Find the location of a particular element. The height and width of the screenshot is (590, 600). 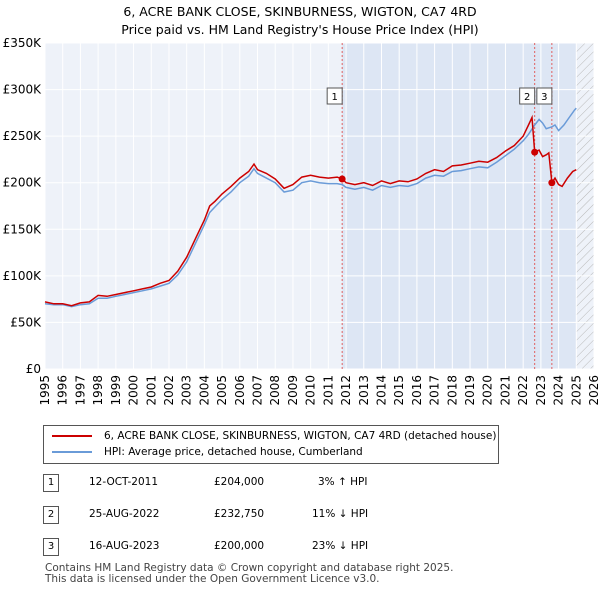

legend-swatch-hpi is located at coordinates (72, 452).